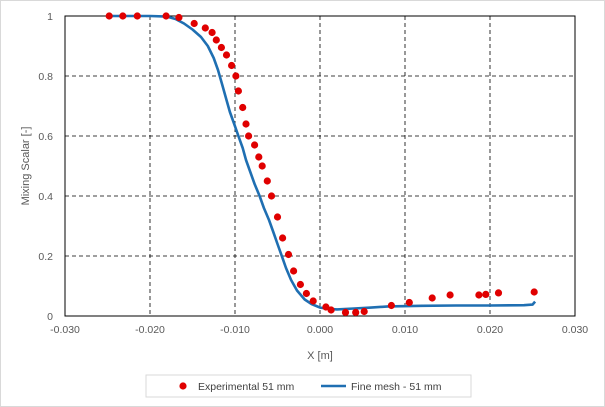 This screenshot has width=605, height=407. I want to click on y-tick-label: 0, so click(50, 317).